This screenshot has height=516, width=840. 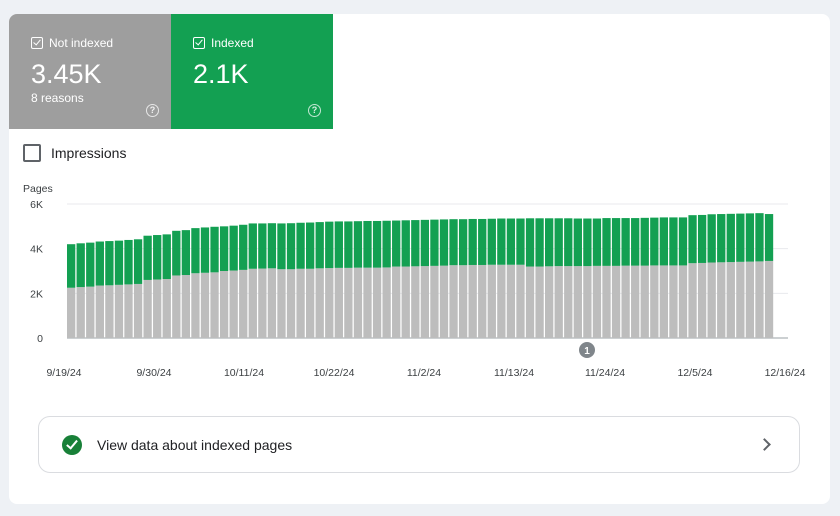 I want to click on annotation-marker, so click(x=587, y=350).